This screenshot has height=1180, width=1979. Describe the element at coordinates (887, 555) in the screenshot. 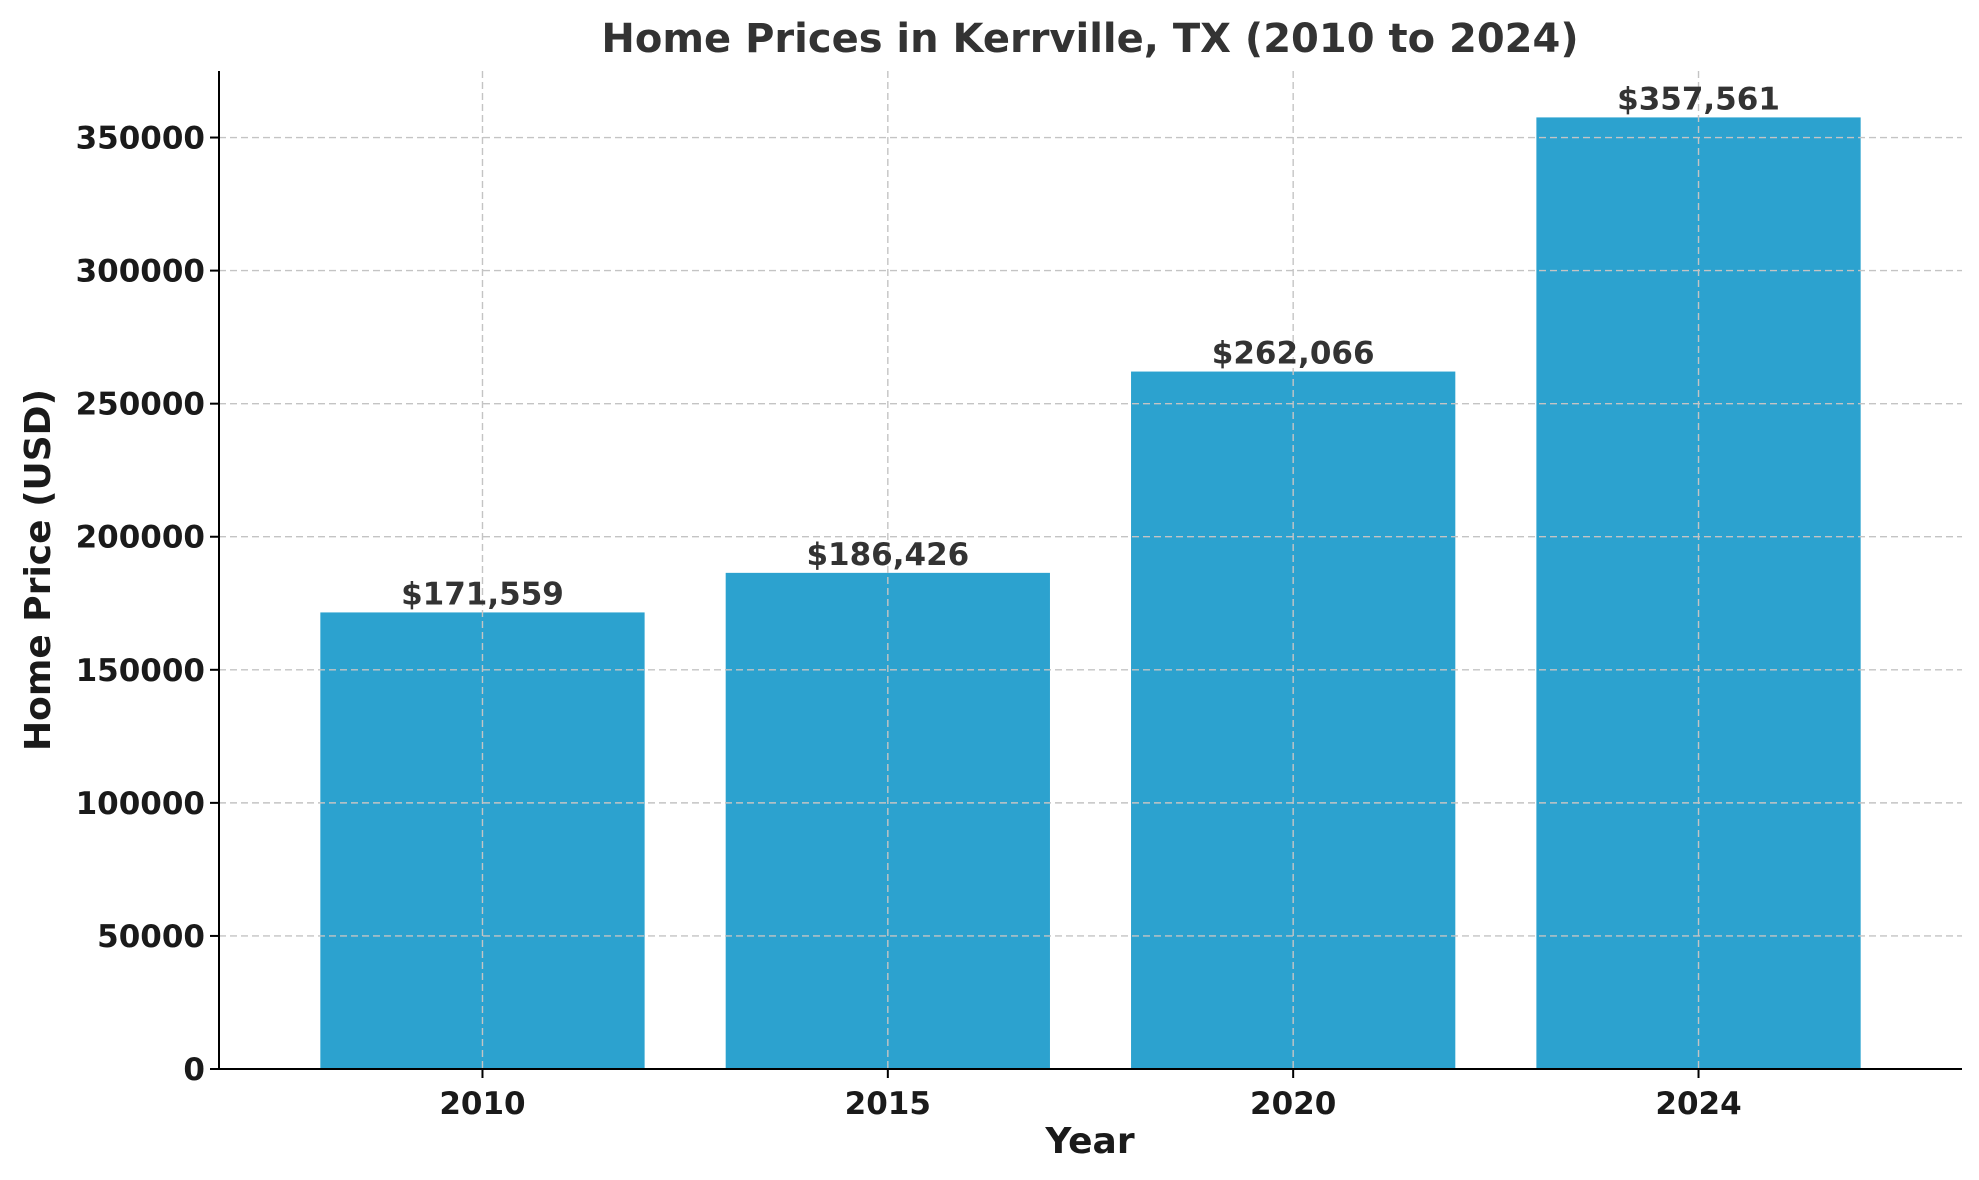

I see `bar-value-label: $186,426` at that location.